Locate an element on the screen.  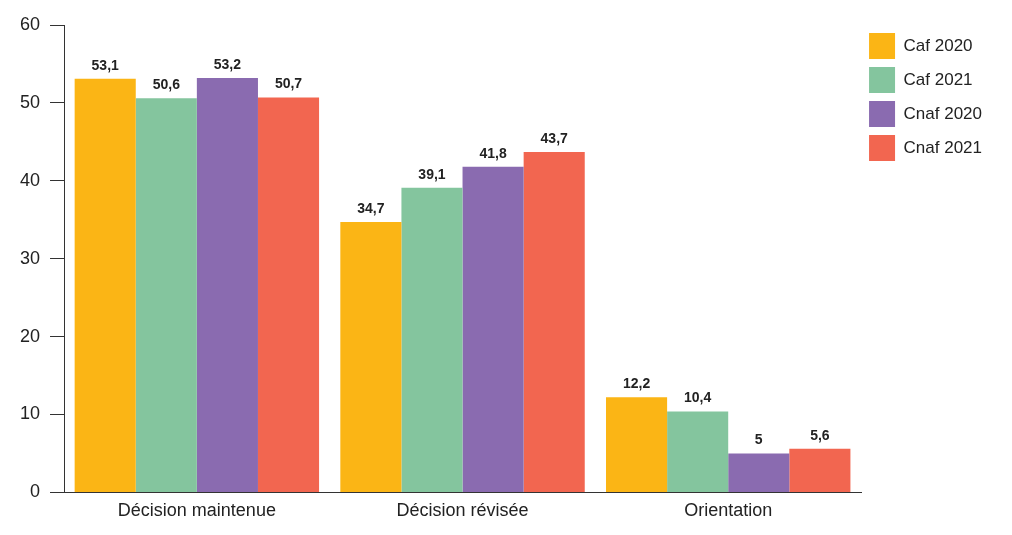
data-label: 53,1 is located at coordinates (105, 64).